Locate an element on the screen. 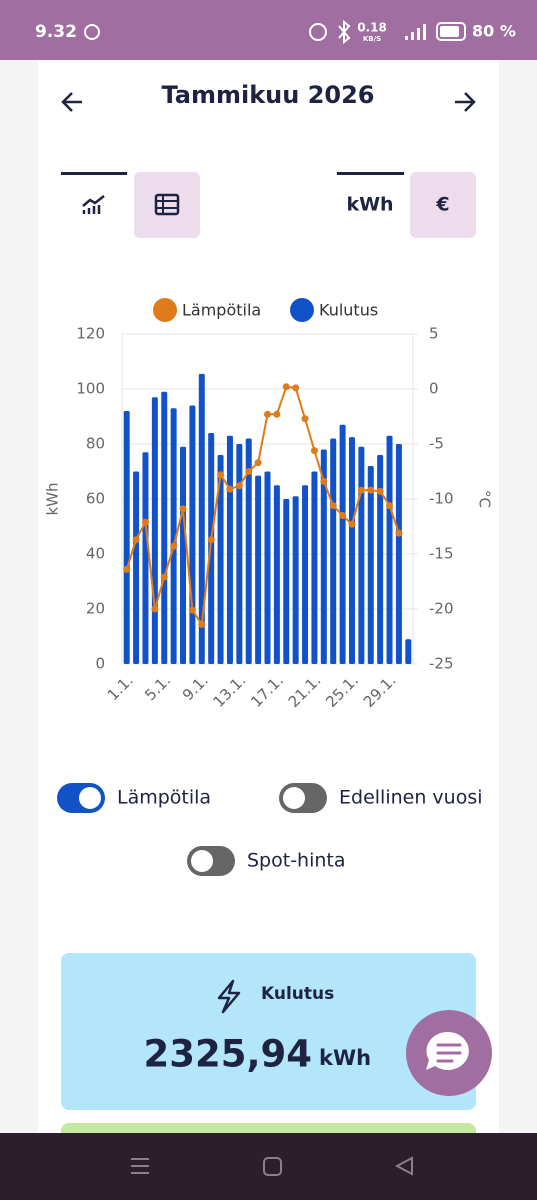  y-tick-label: 100 is located at coordinates (90, 389).